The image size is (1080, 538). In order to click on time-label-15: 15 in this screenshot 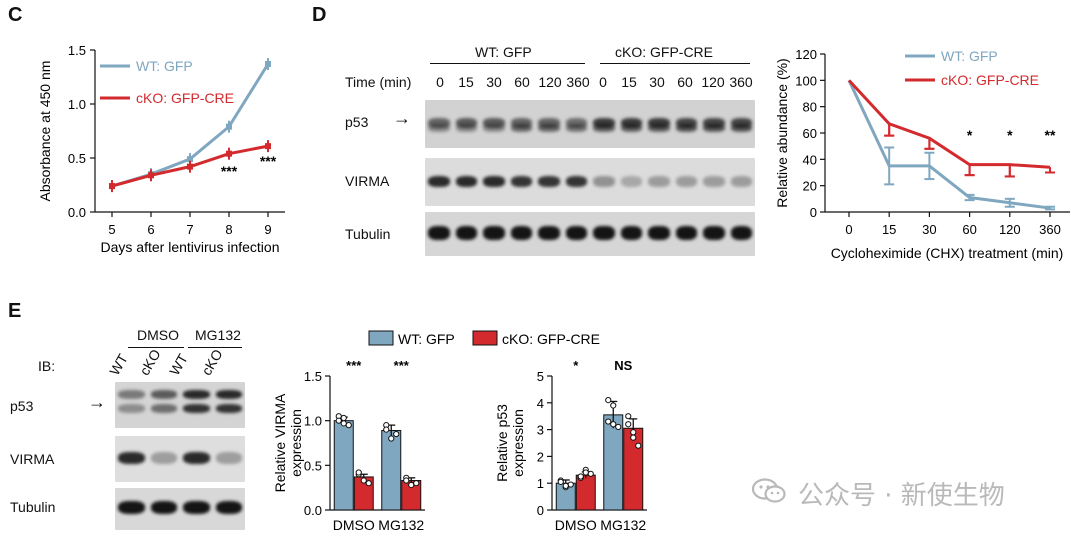, I will do `click(466, 82)`.